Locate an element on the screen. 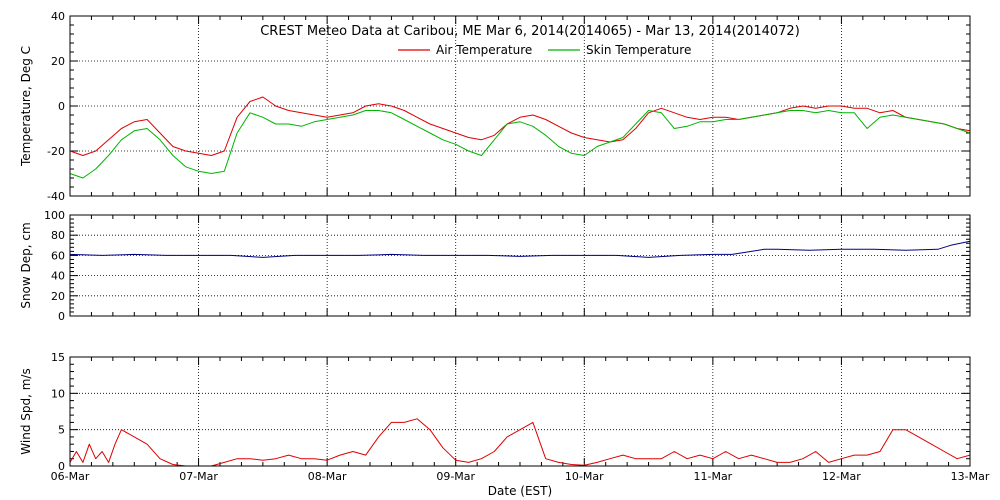 This screenshot has height=500, width=1000. x-tick-label: 13-Mar is located at coordinates (970, 476).